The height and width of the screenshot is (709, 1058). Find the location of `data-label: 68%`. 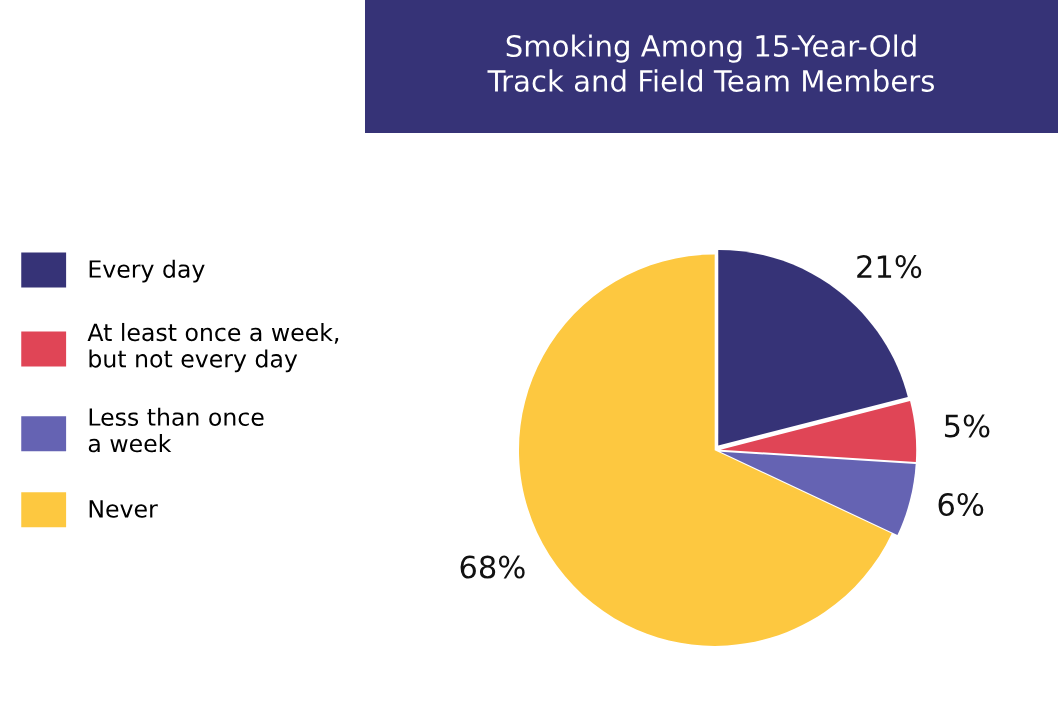

data-label: 68% is located at coordinates (492, 567).